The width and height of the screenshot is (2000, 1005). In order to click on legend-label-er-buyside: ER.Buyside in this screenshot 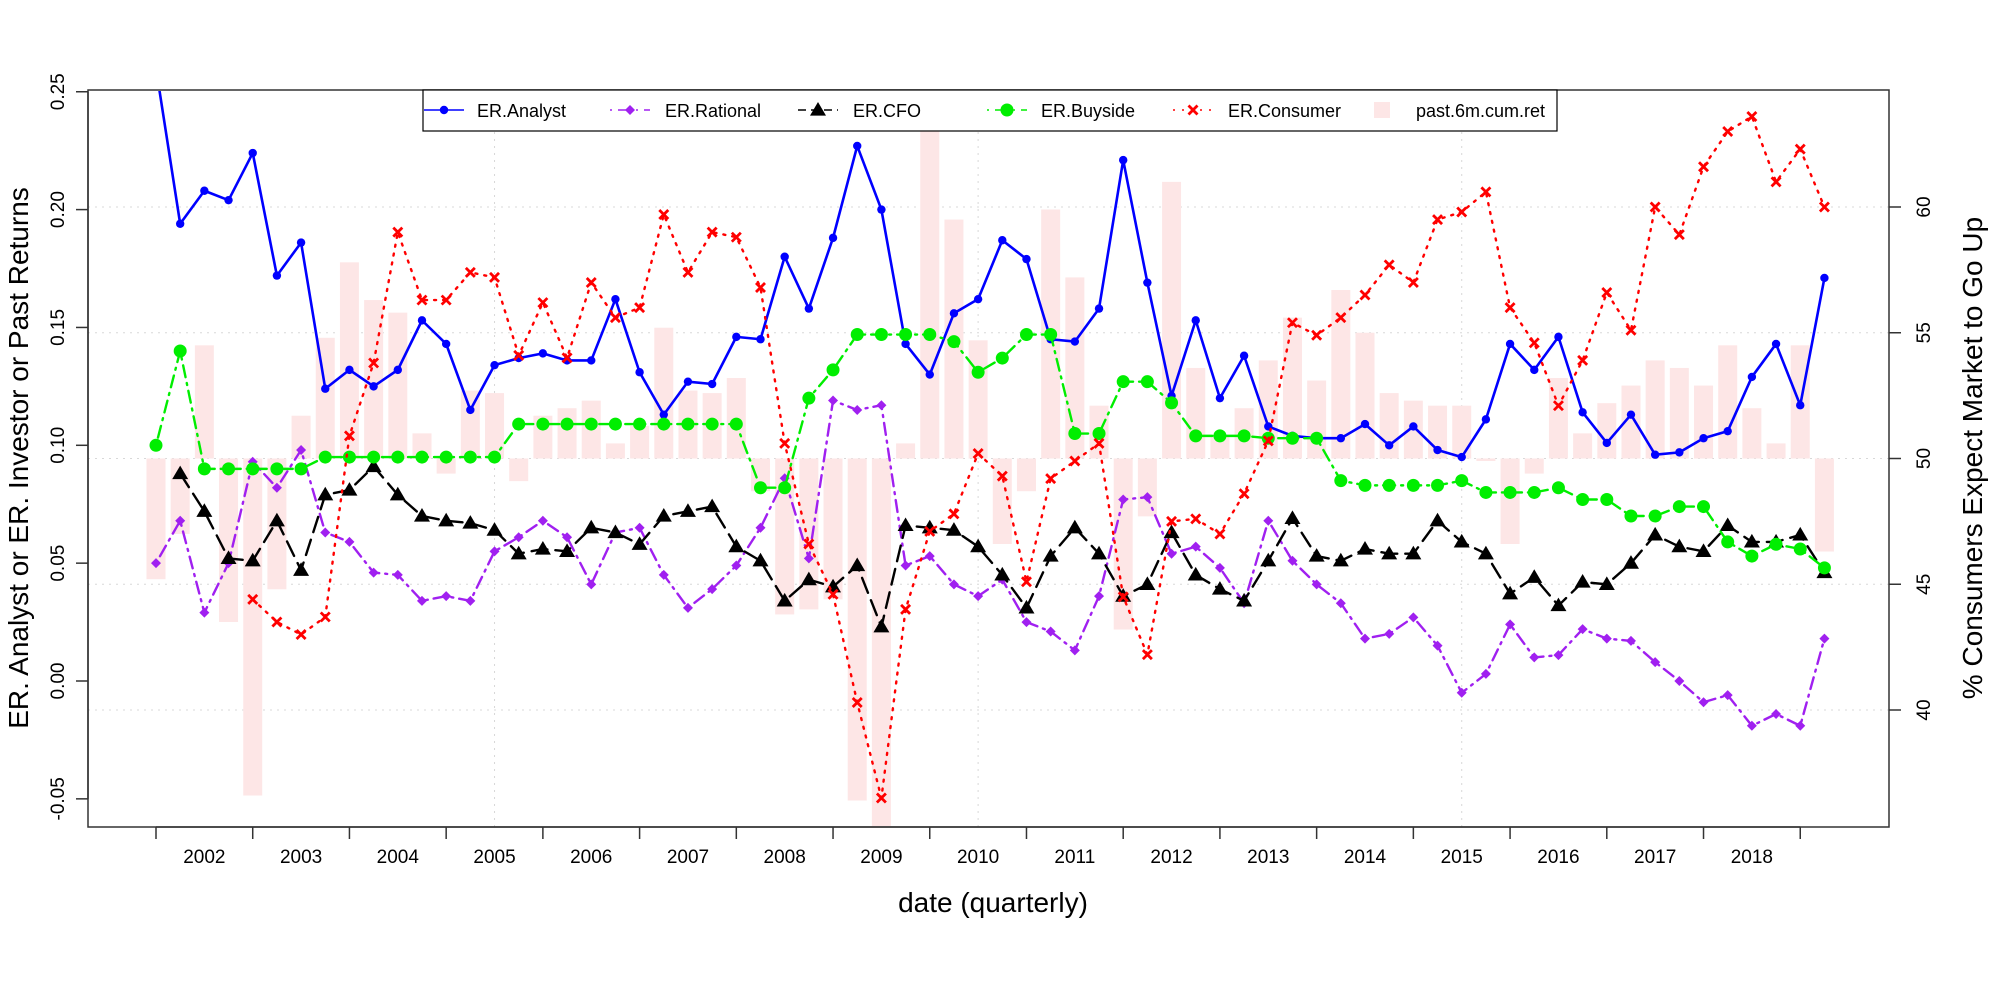, I will do `click(1088, 111)`.